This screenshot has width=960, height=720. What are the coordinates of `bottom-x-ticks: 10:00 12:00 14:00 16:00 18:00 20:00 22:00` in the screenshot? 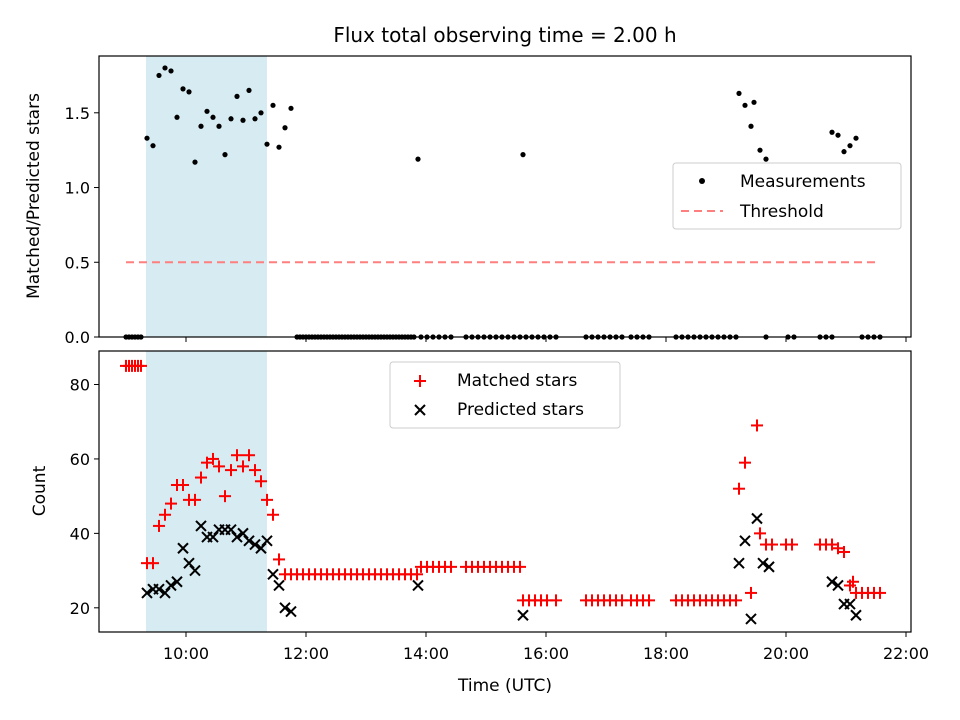 It's located at (546, 647).